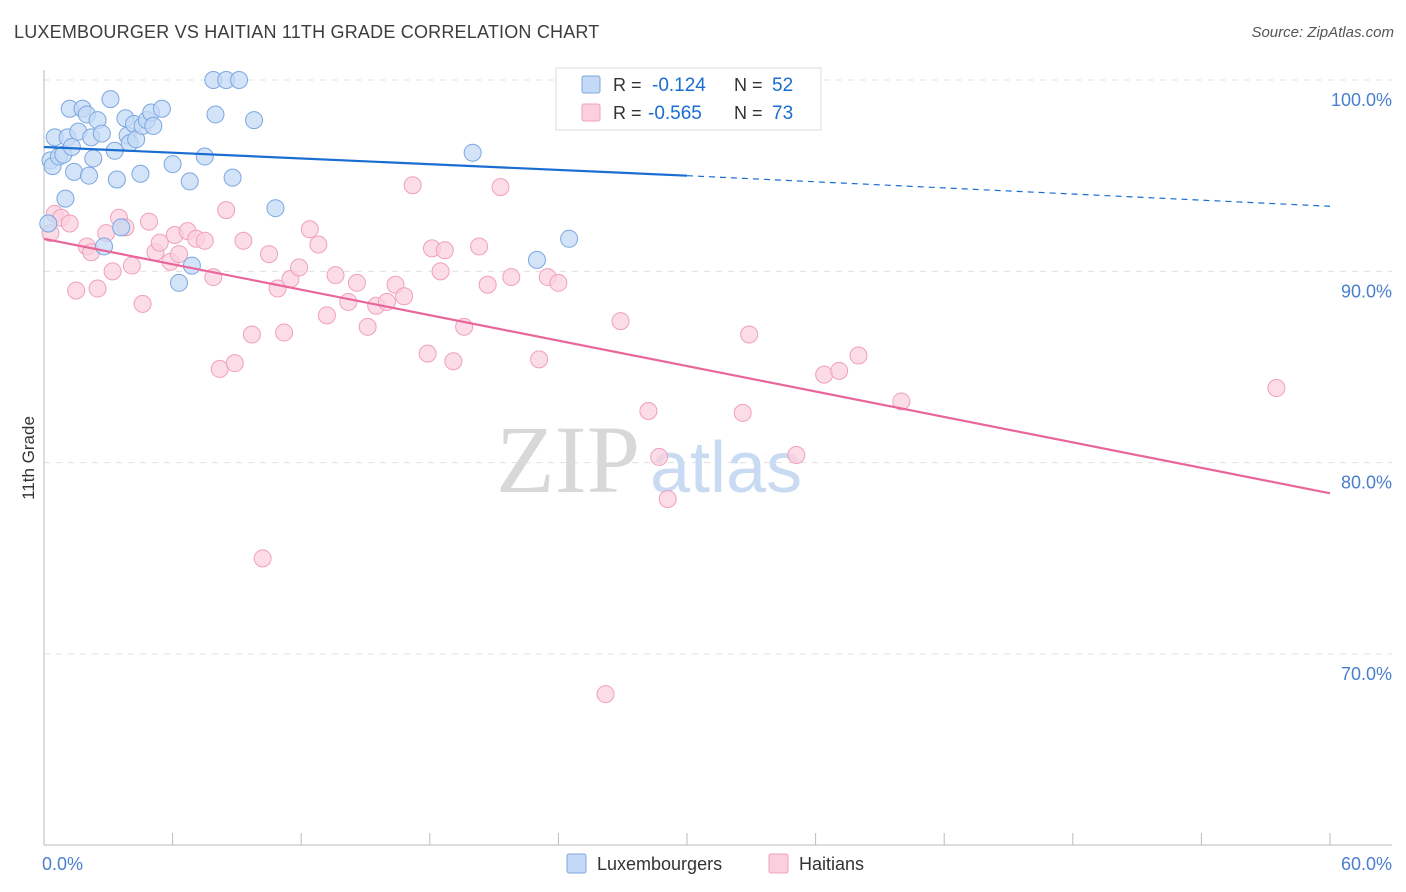 The image size is (1406, 892). Describe the element at coordinates (1366, 864) in the screenshot. I see `x-tick-label: 60.0%` at that location.